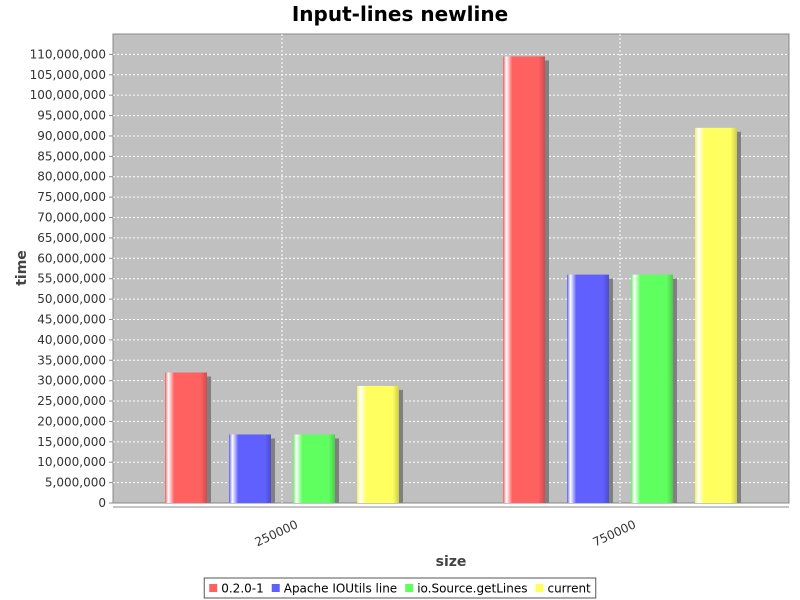 Image resolution: width=800 pixels, height=600 pixels. I want to click on legend-label: io.Source.getLines, so click(472, 589).